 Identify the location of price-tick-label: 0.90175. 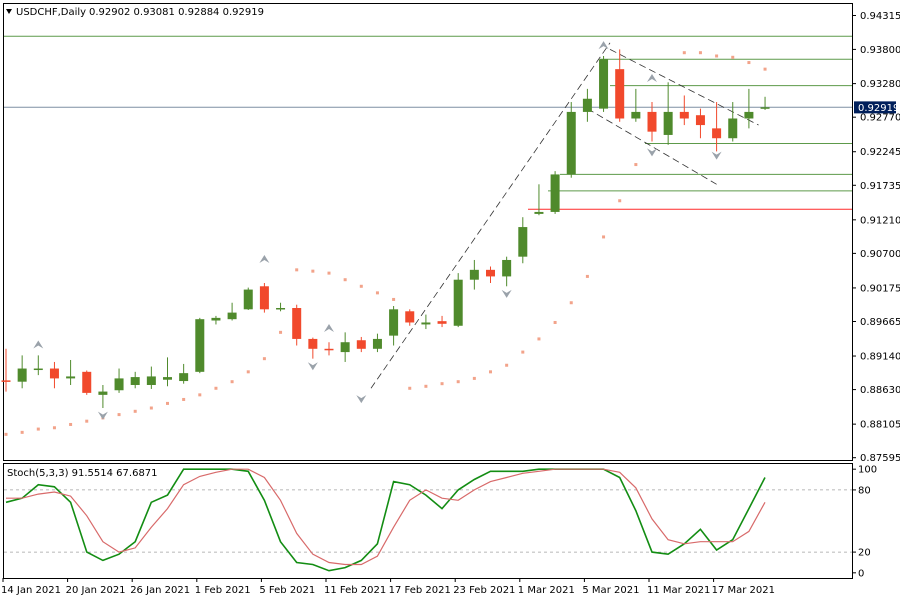
(880, 288).